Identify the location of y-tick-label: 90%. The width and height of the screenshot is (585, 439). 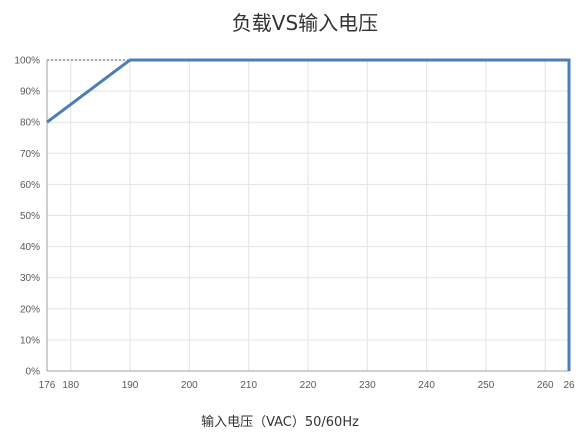
(30, 92).